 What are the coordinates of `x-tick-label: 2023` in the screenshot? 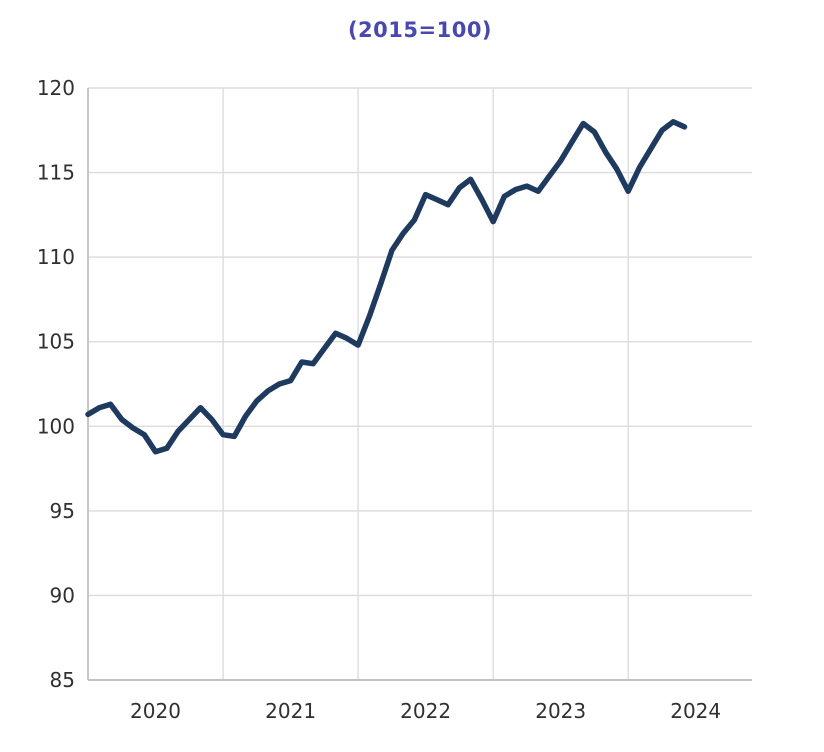 It's located at (560, 711).